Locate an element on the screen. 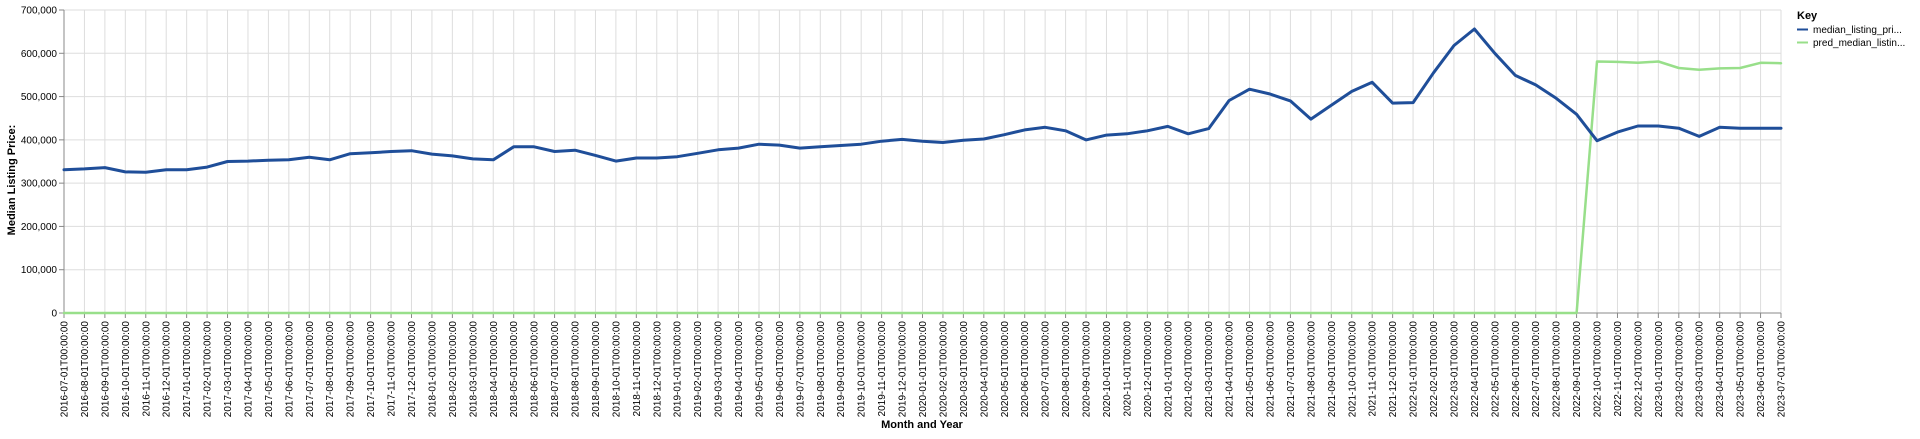  x-tick-label: 2022-03-01T00:00:00 is located at coordinates (1454, 369).